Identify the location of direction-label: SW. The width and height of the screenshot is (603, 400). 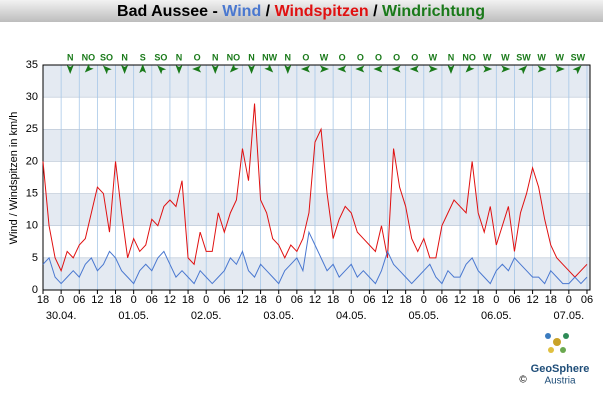
(578, 57).